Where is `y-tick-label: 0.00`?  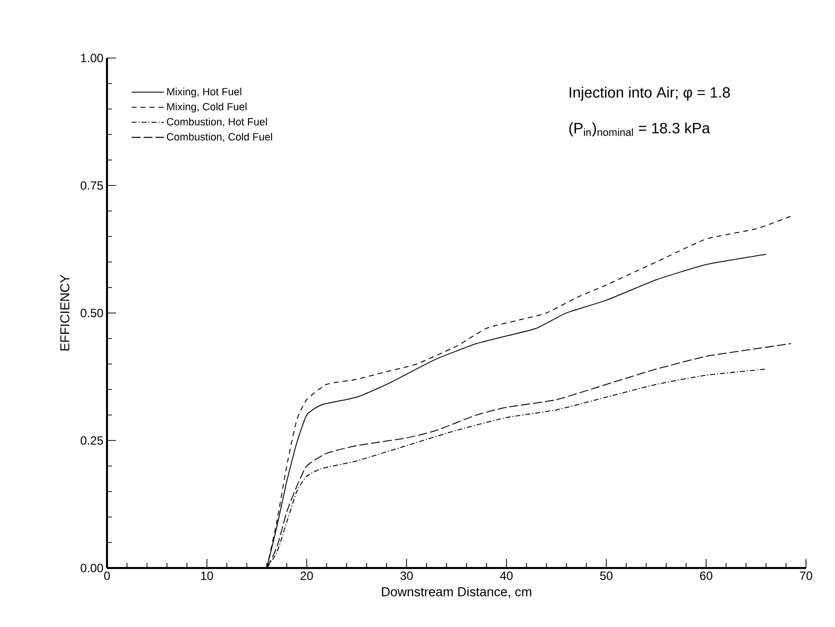 y-tick-label: 0.00 is located at coordinates (92, 568).